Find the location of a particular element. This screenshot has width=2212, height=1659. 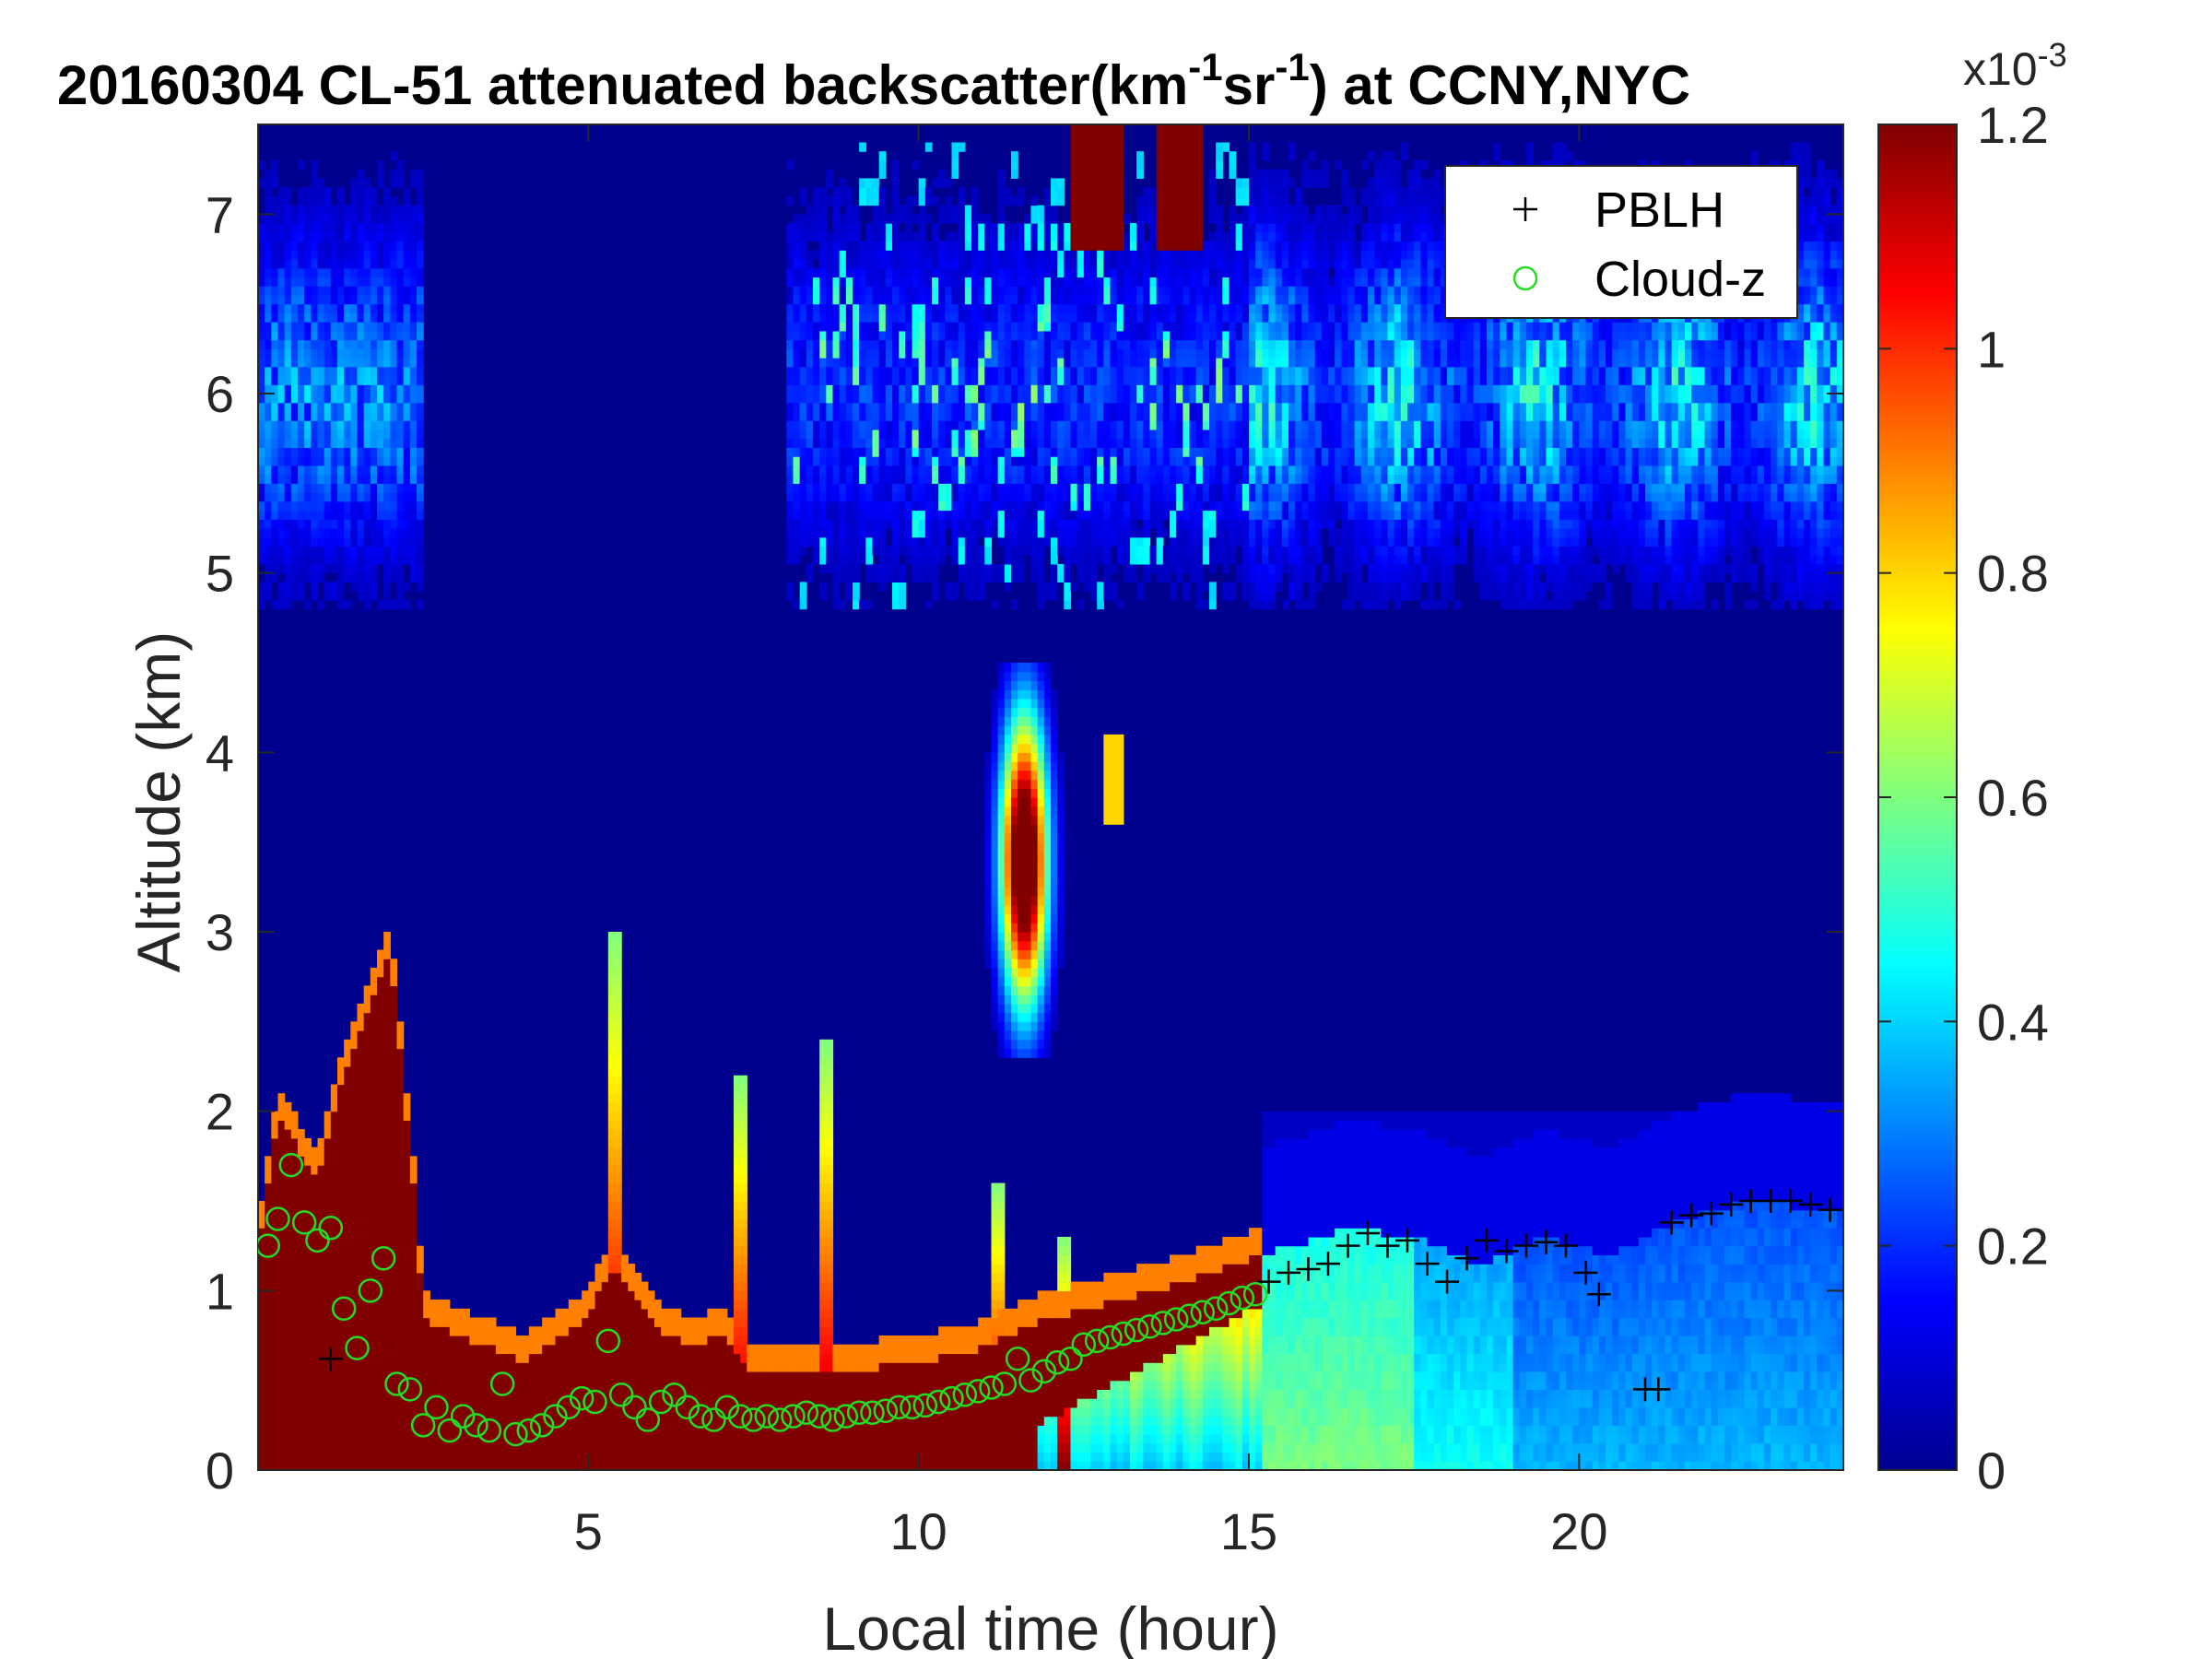

legend: PBLH Cloud-z is located at coordinates (1621, 242).